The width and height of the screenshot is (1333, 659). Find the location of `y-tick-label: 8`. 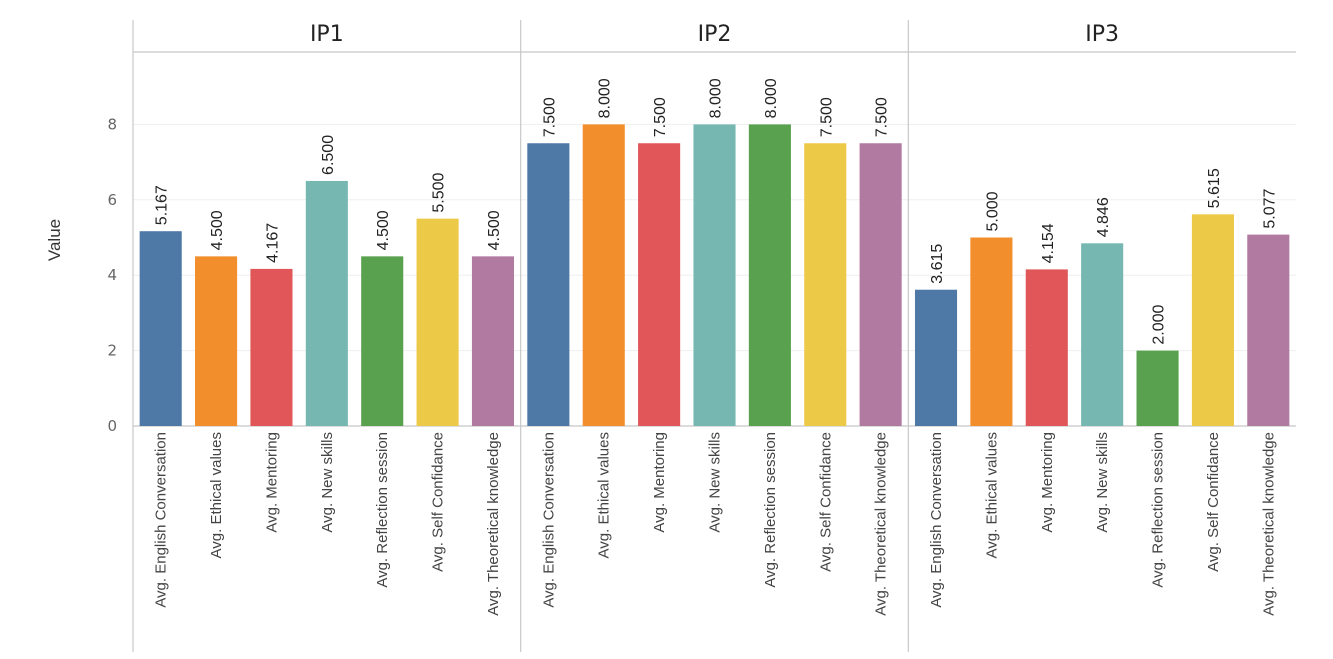

y-tick-label: 8 is located at coordinates (112, 124).